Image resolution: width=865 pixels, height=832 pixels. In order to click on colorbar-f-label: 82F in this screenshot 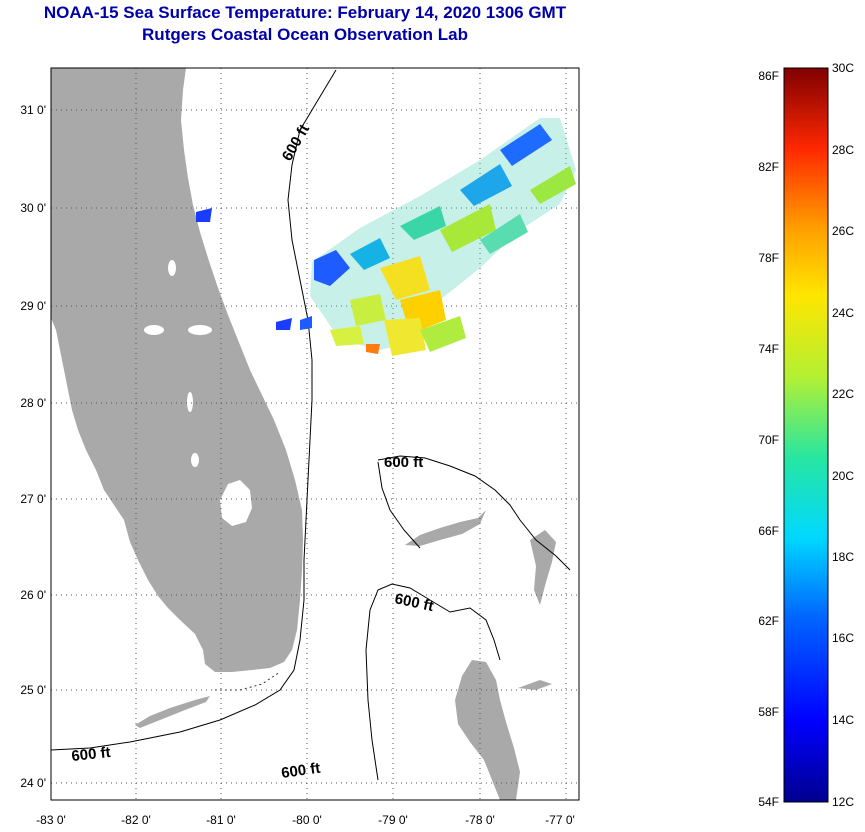, I will do `click(768, 167)`.